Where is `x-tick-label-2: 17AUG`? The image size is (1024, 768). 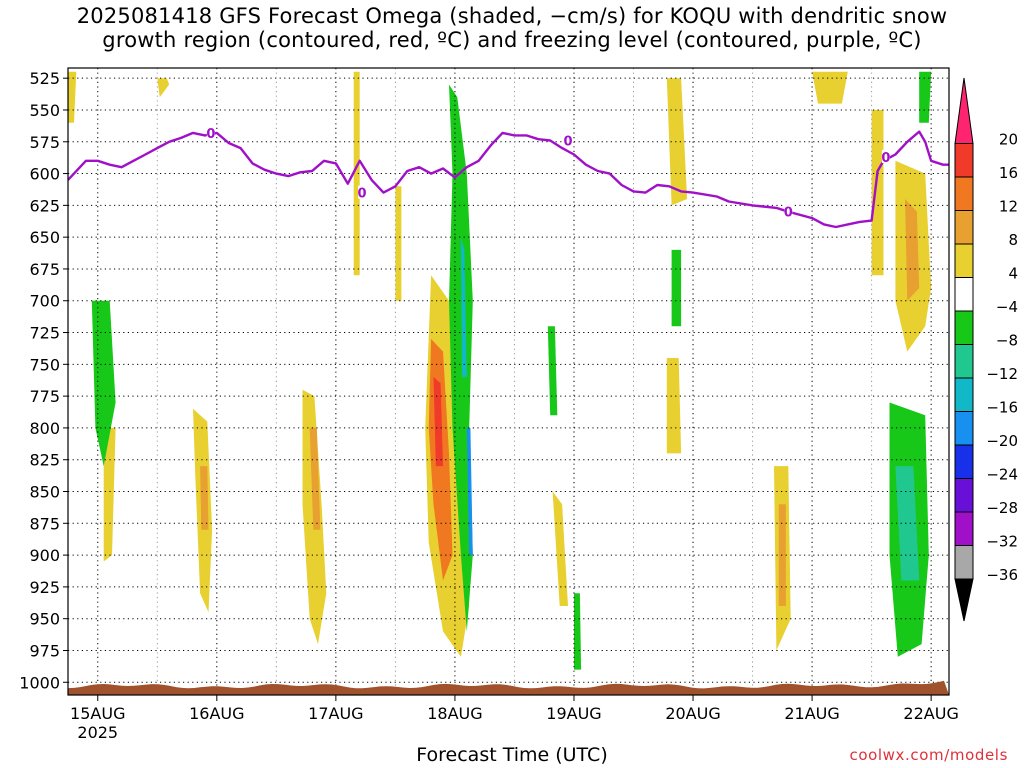
x-tick-label-2: 17AUG is located at coordinates (335, 713).